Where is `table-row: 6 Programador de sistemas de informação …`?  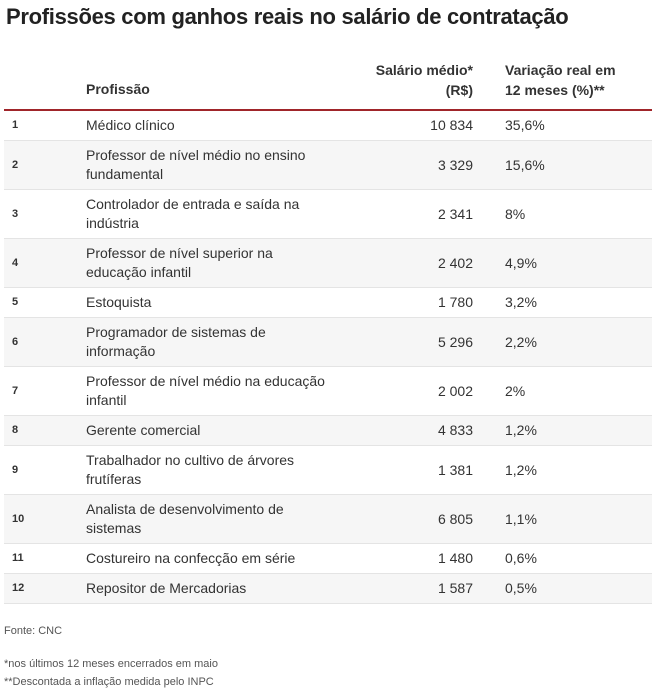 table-row: 6 Programador de sistemas de informação … is located at coordinates (328, 342).